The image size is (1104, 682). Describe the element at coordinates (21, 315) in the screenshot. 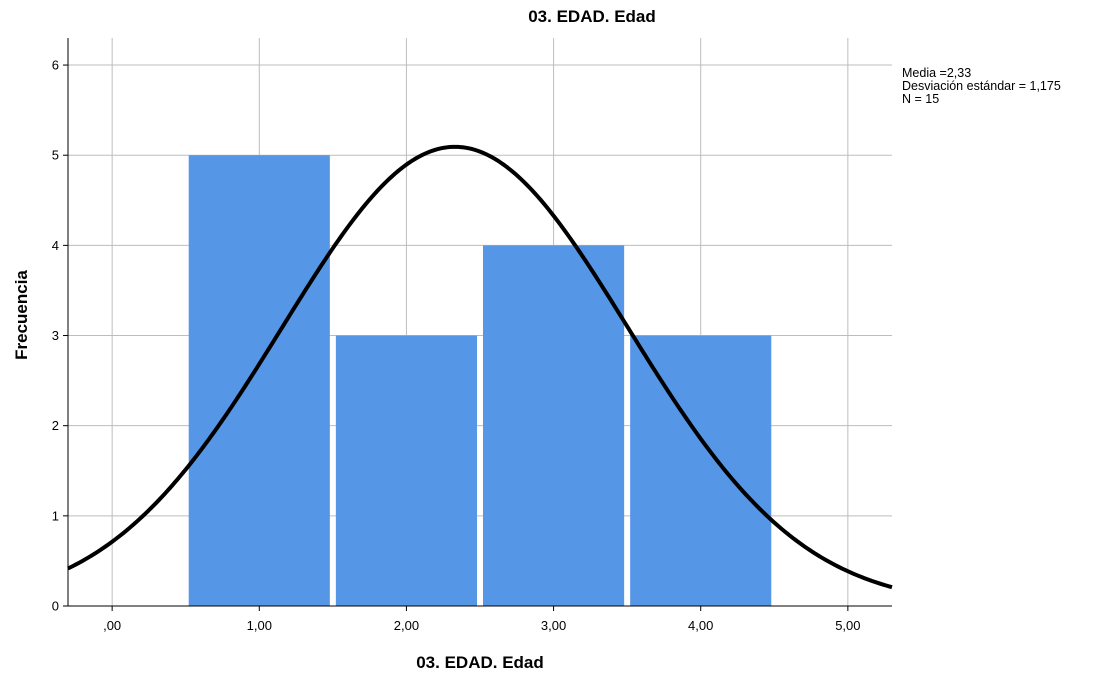

I see `y-axis-label: Frecuencia` at that location.